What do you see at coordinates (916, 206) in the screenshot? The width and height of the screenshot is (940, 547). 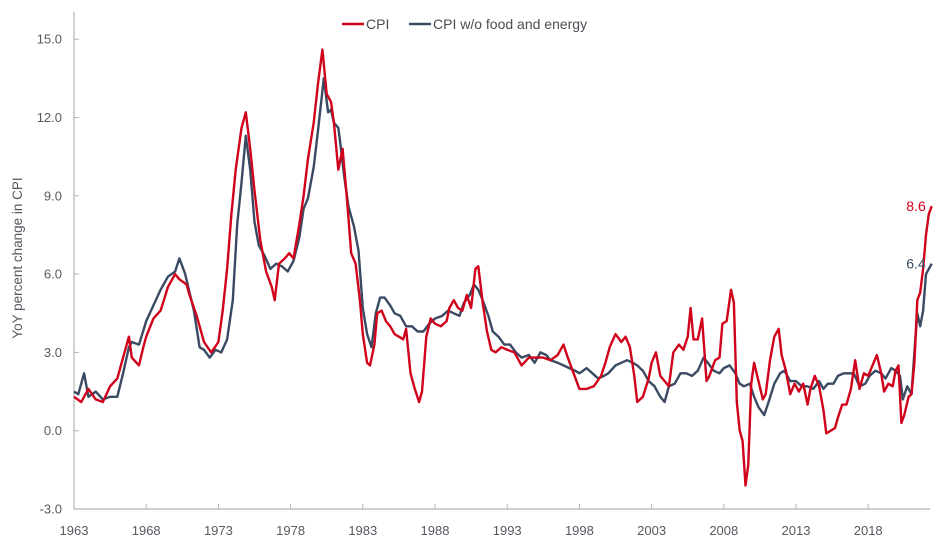 I see `end-label-cpi: 8.6` at bounding box center [916, 206].